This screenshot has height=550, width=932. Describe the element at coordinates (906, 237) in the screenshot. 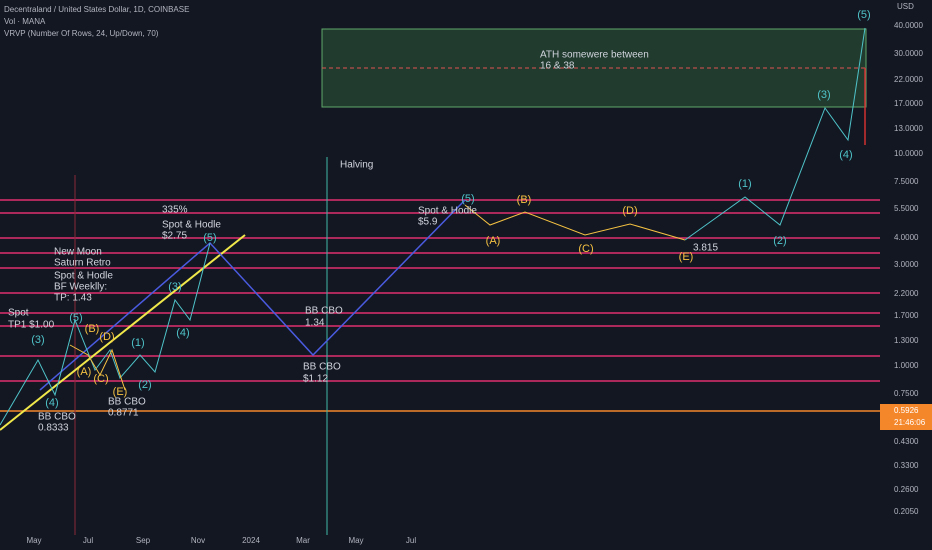

I see `price-label: 4.0000` at that location.